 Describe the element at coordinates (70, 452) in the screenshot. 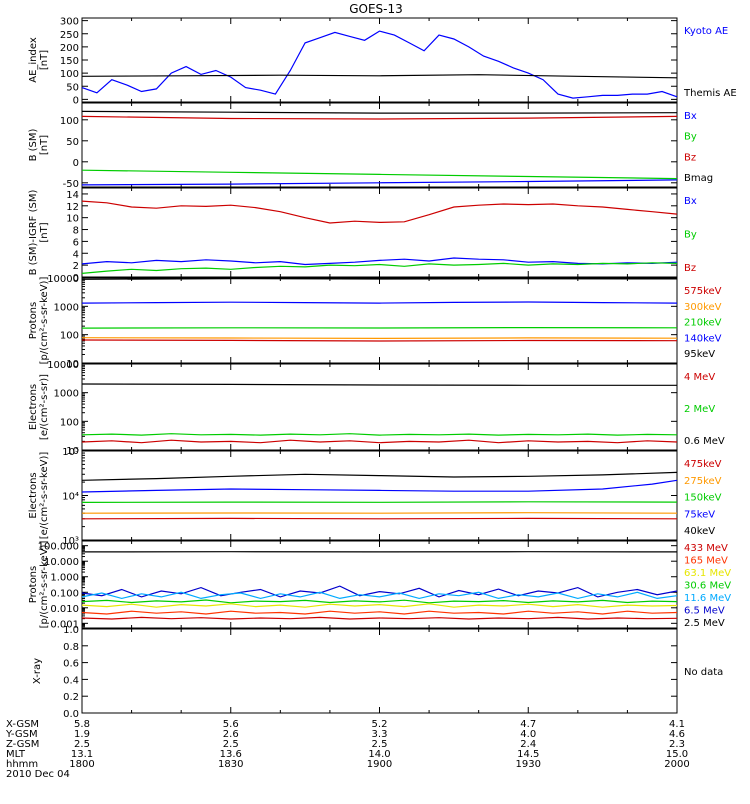

I see `y-tick-label: 10⁵` at that location.